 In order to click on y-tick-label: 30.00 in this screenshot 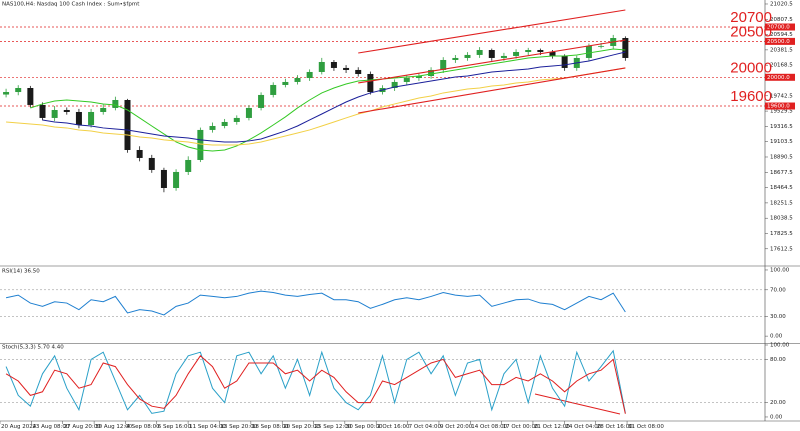, I will do `click(778, 317)`.